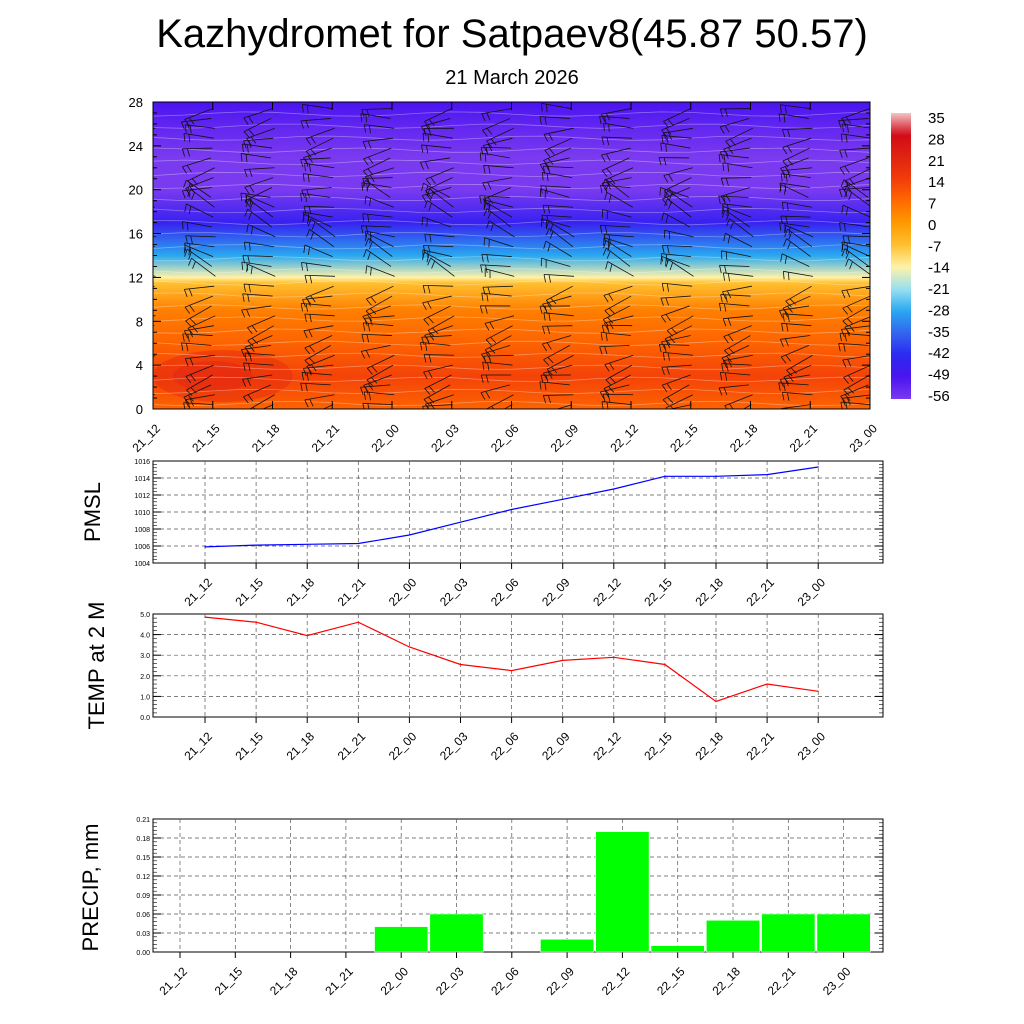 The width and height of the screenshot is (1024, 1024). Describe the element at coordinates (143, 877) in the screenshot. I see `y-tick-label: 0.12` at that location.